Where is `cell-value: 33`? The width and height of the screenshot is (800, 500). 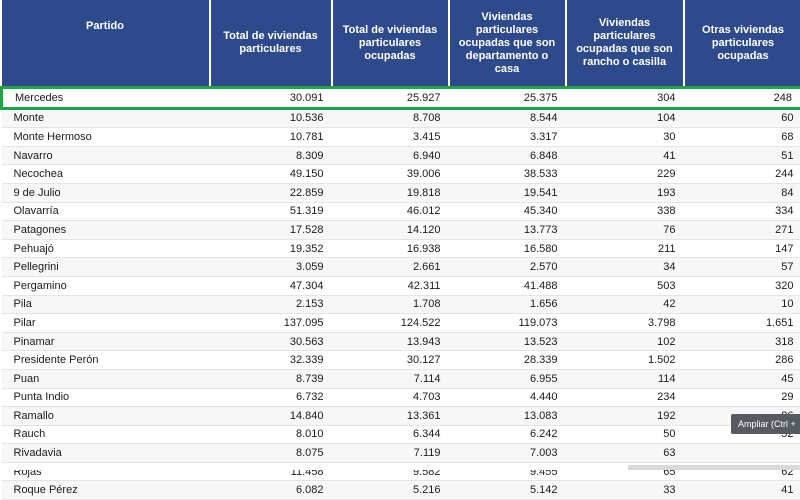 cell-value: 33 is located at coordinates (625, 490).